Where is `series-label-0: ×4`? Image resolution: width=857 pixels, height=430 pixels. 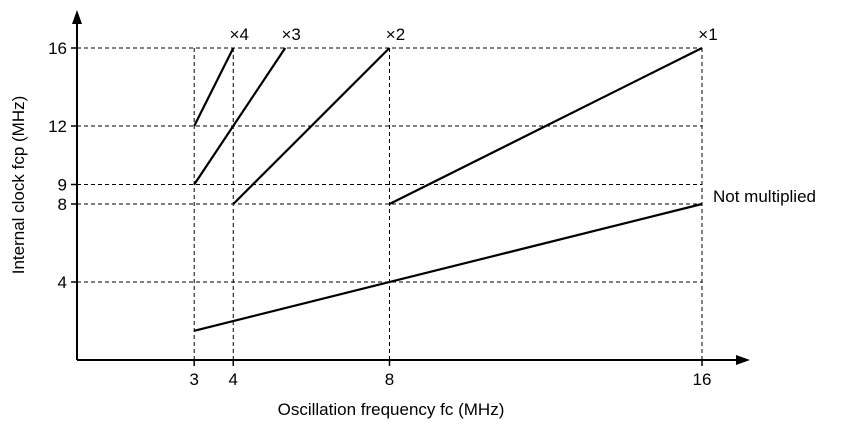
series-label-0: ×4 is located at coordinates (239, 34).